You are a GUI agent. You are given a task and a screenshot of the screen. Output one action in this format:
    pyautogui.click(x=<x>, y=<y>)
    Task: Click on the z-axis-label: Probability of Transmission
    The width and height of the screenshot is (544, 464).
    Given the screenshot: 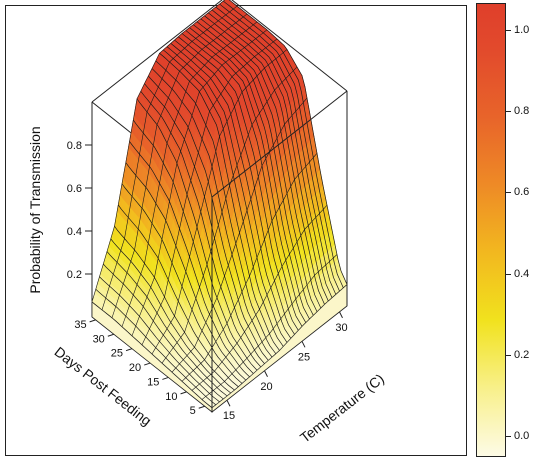 What is the action you would take?
    pyautogui.click(x=35, y=209)
    